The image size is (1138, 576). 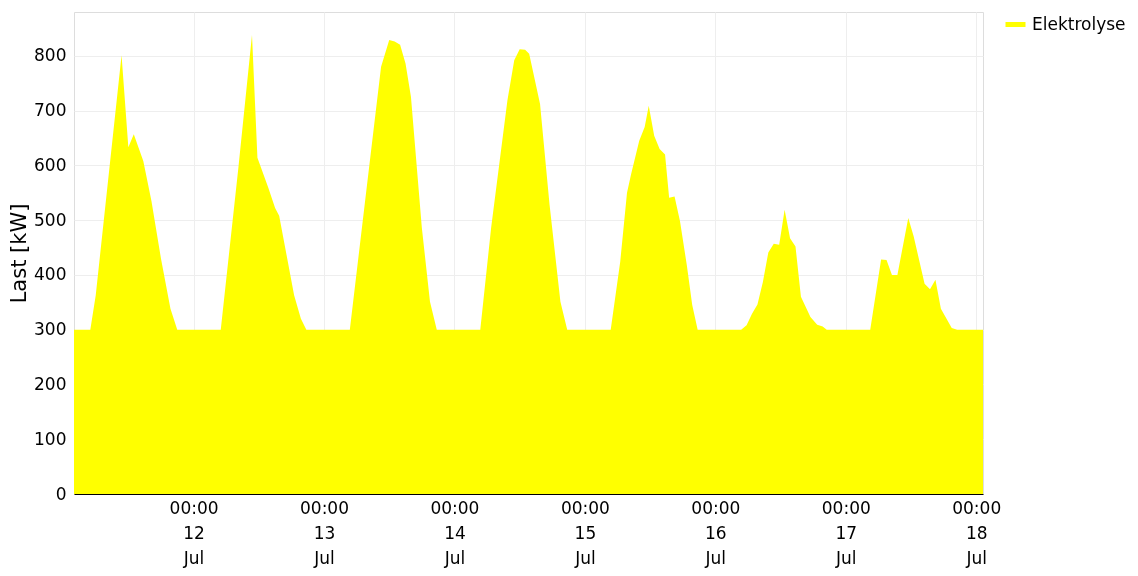 I want to click on legend-label: Elektrolyse, so click(x=1079, y=23).